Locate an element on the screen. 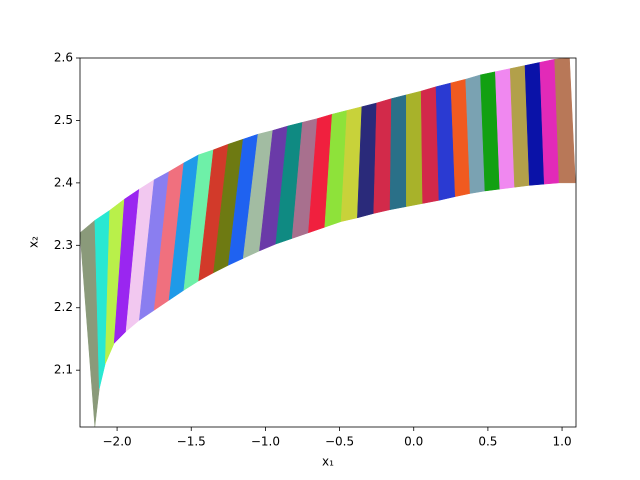 Image resolution: width=640 pixels, height=480 pixels. x-tick-label: −1.0 is located at coordinates (265, 442).